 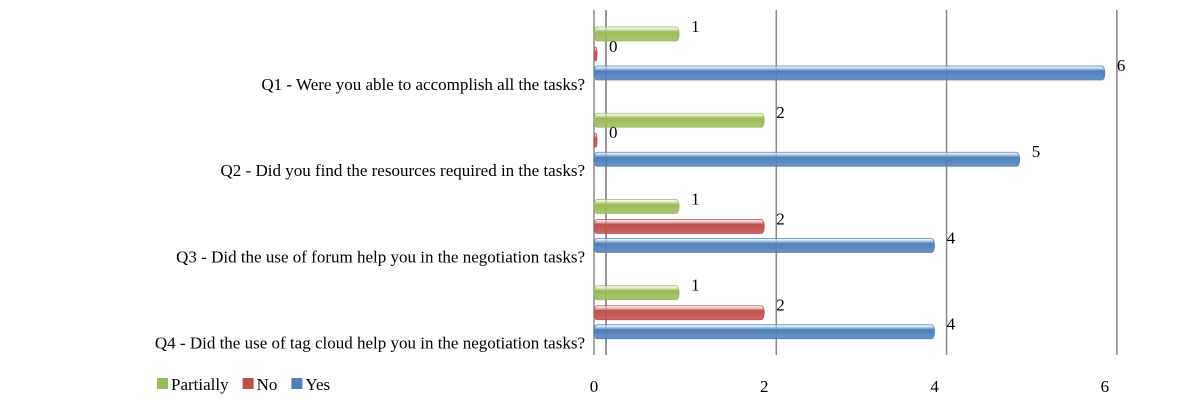 What do you see at coordinates (317, 384) in the screenshot?
I see `legend-label: Yes` at bounding box center [317, 384].